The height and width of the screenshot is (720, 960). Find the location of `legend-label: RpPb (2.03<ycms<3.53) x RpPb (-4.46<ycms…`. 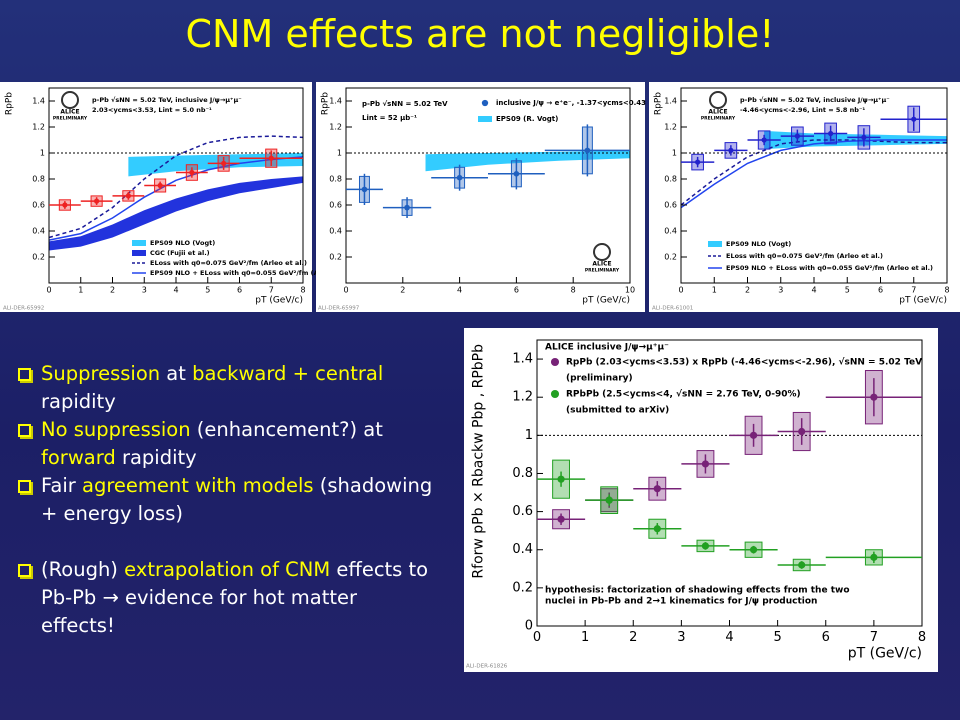

legend-label: RpPb (2.03<ycms<3.53) x RpPb (-4.46<ycms… is located at coordinates (744, 362).